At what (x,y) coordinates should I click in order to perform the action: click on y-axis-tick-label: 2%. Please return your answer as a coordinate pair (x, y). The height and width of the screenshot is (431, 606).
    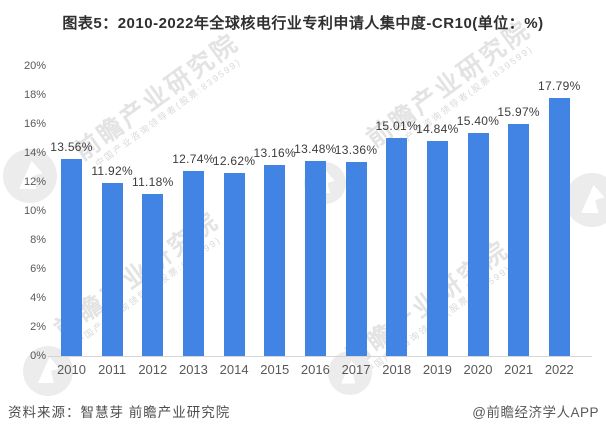
    Looking at the image, I should click on (38, 327).